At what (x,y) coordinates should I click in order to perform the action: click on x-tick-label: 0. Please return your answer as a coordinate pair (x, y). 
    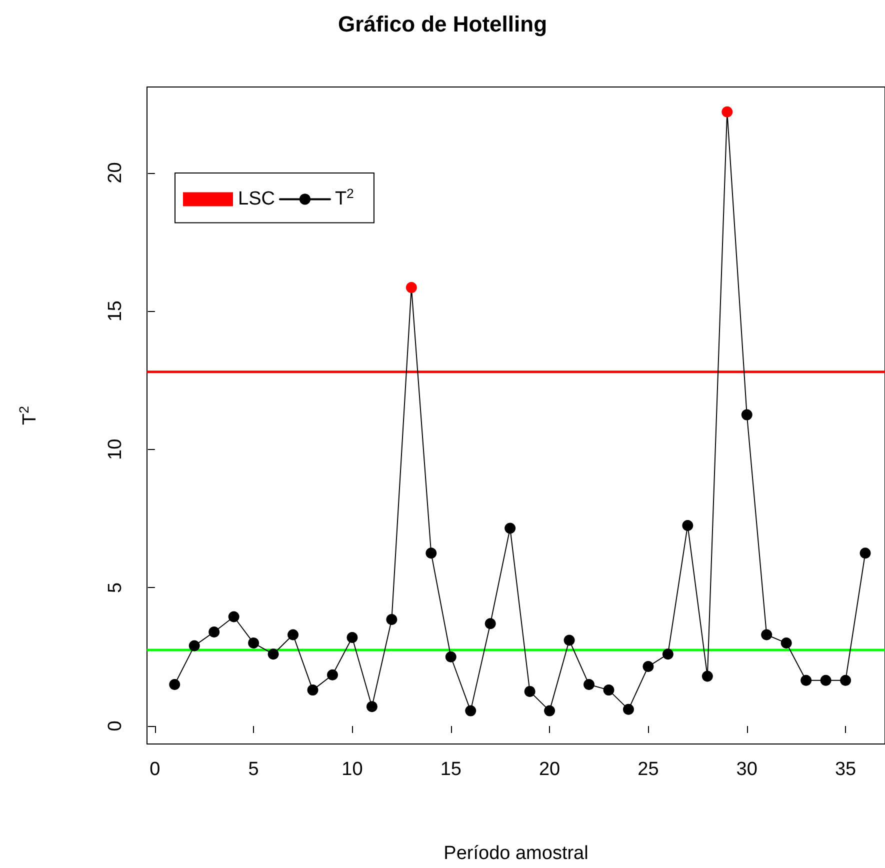
    Looking at the image, I should click on (155, 769).